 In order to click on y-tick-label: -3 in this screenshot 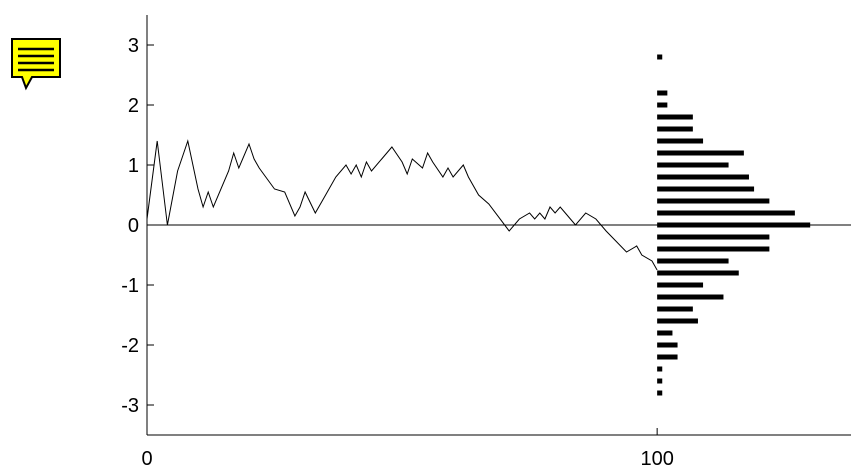, I will do `click(130, 406)`.